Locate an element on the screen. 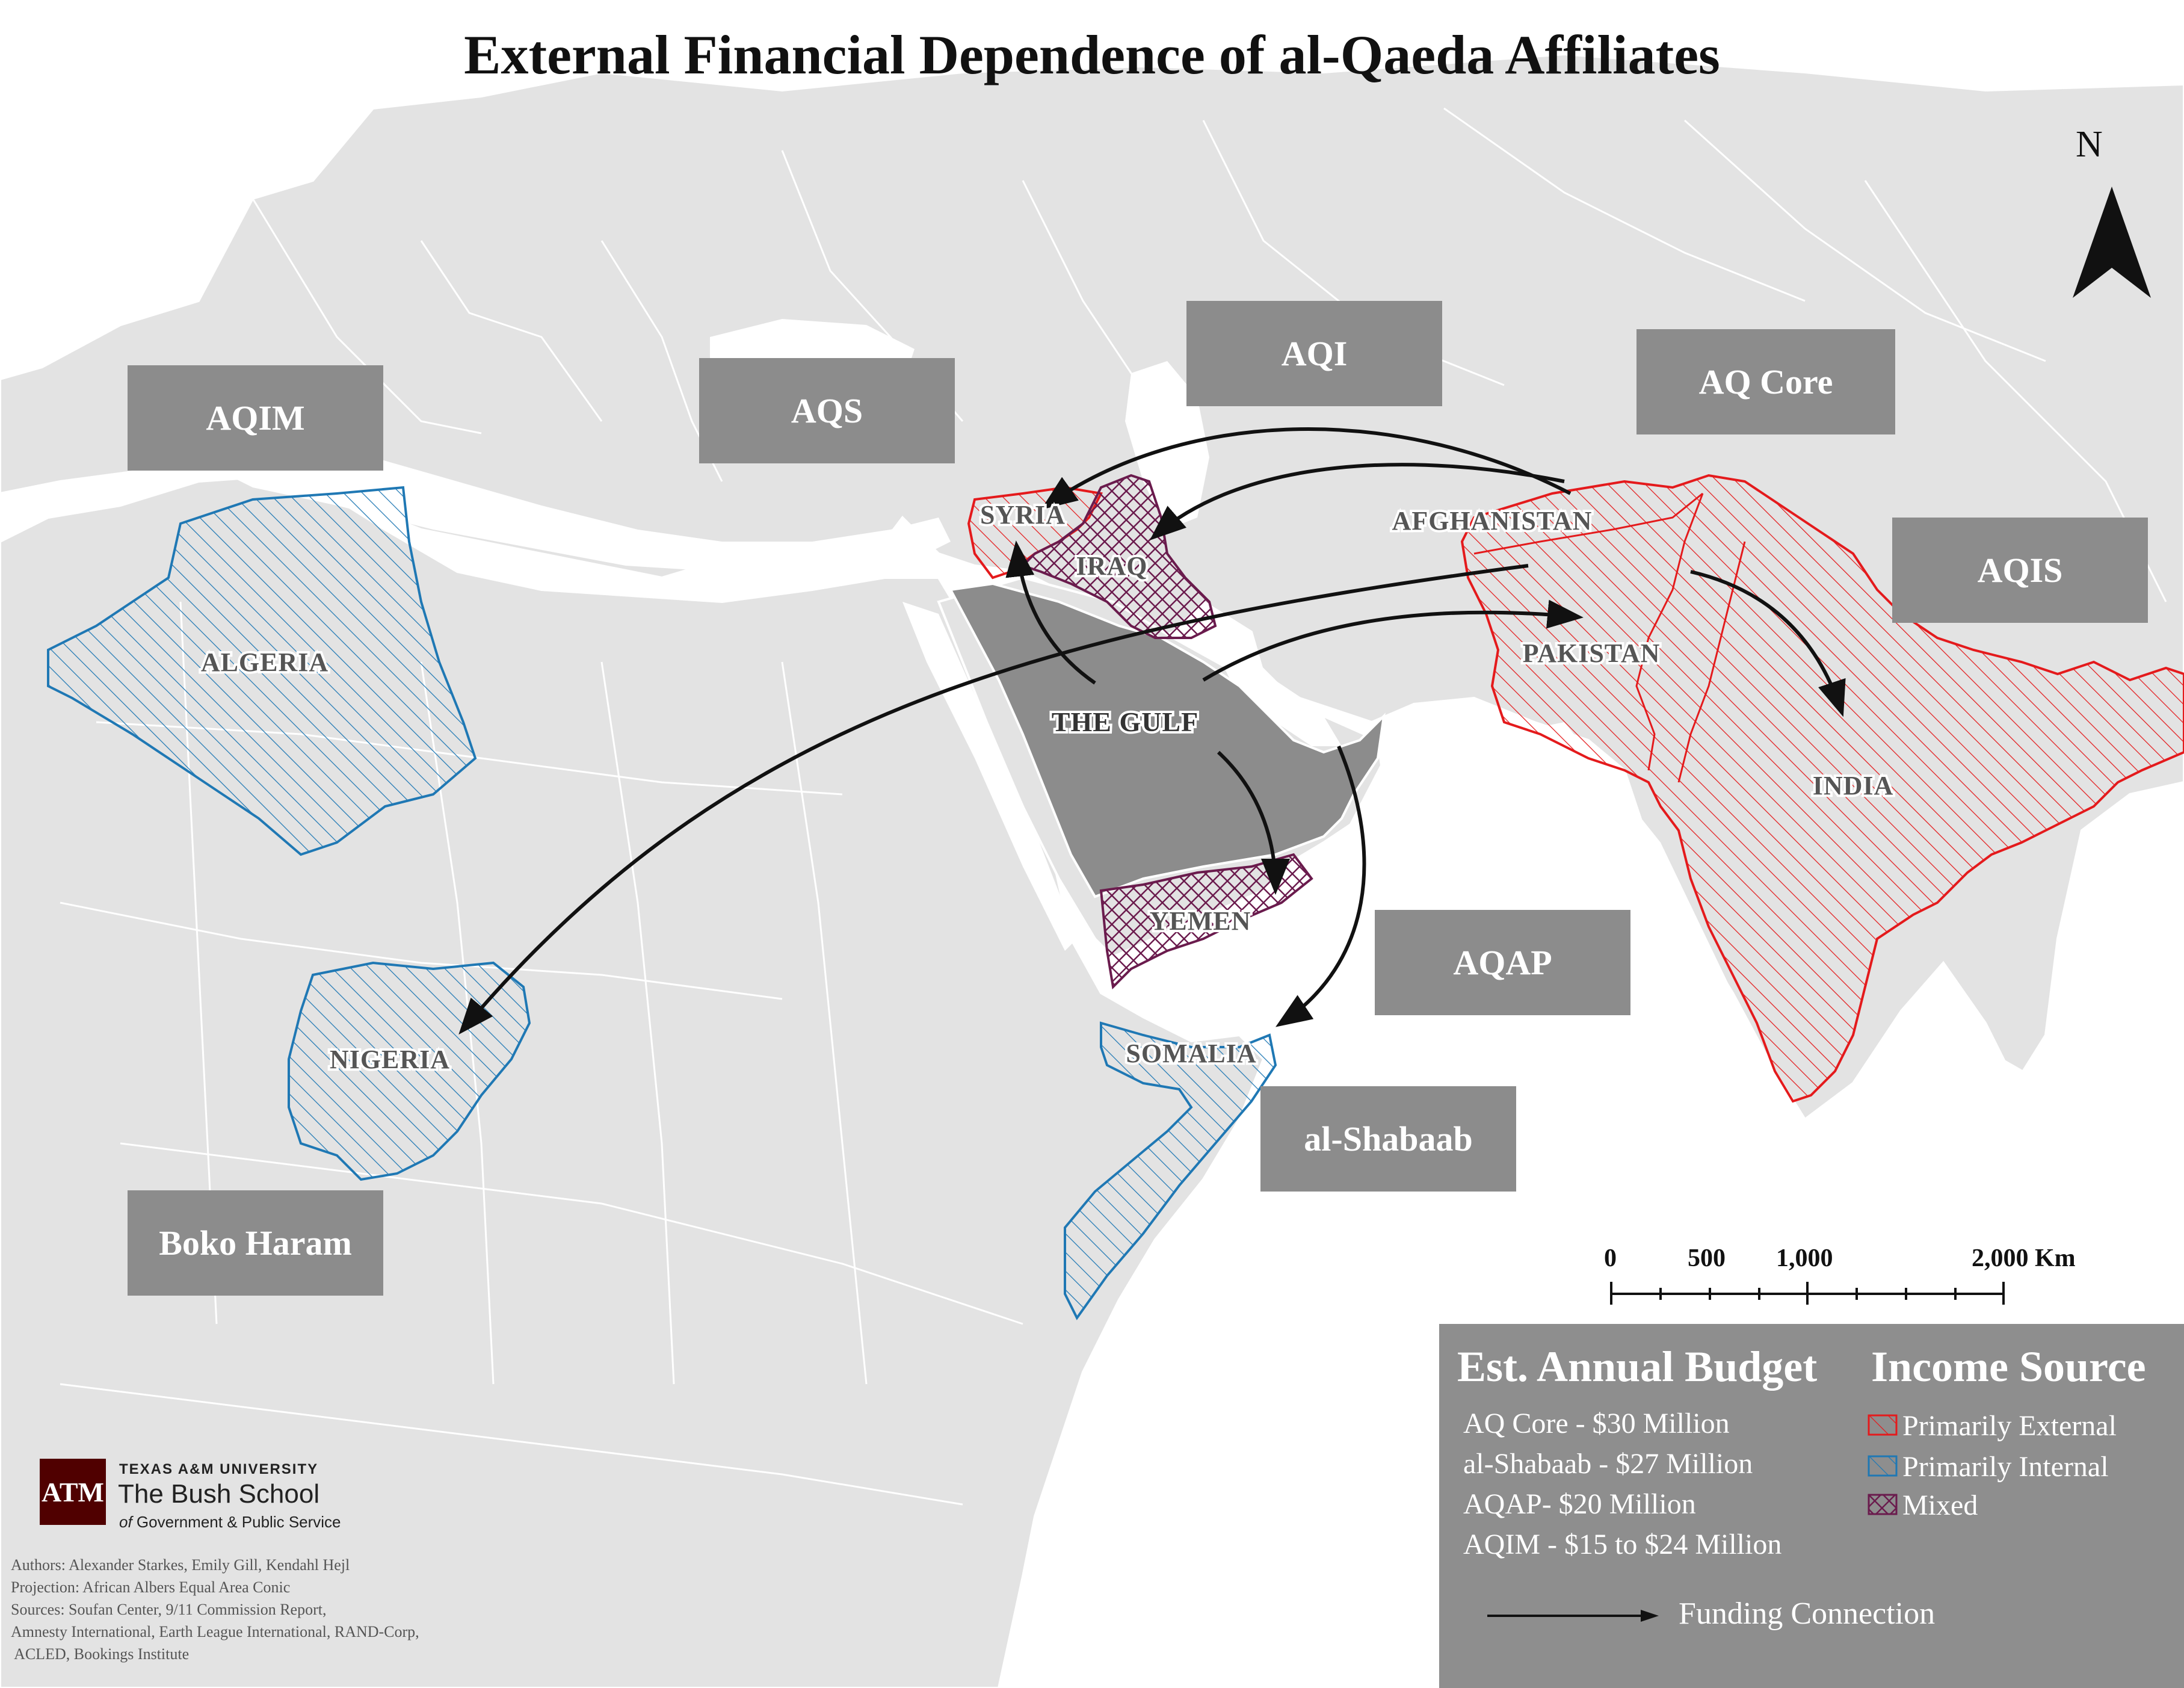 This screenshot has height=1688, width=2184. group-label-aq-core: AQ Core is located at coordinates (1766, 381).